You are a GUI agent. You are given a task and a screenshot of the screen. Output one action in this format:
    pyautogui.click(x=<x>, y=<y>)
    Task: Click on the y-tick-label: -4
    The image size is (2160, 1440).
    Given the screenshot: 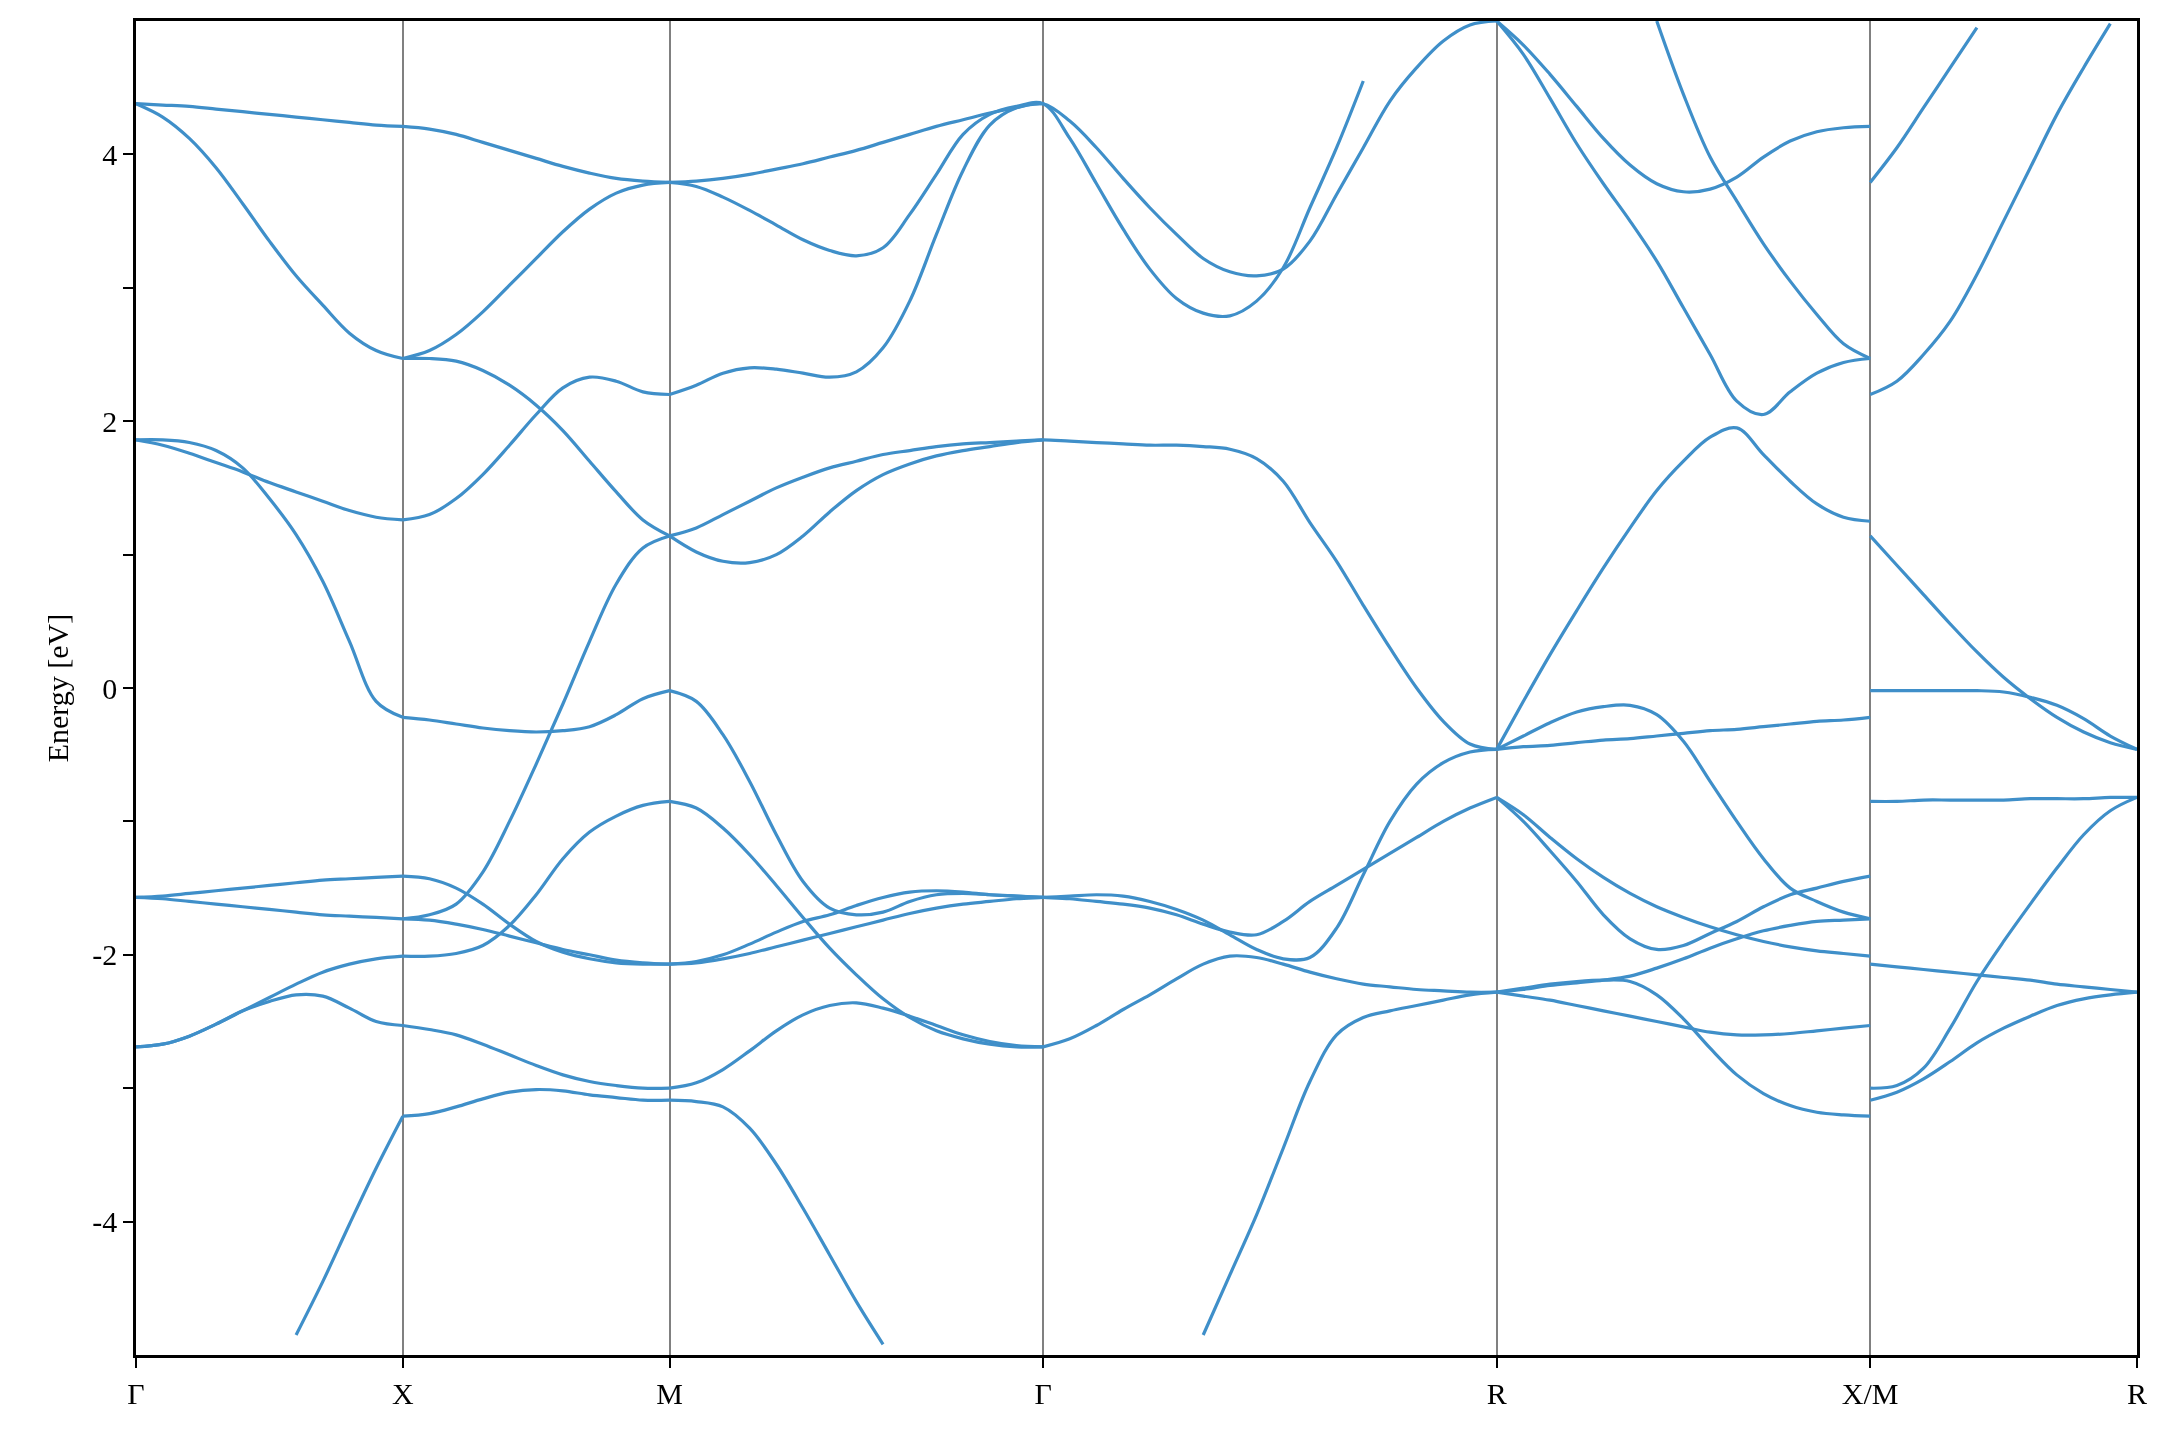 What is the action you would take?
    pyautogui.click(x=105, y=1222)
    